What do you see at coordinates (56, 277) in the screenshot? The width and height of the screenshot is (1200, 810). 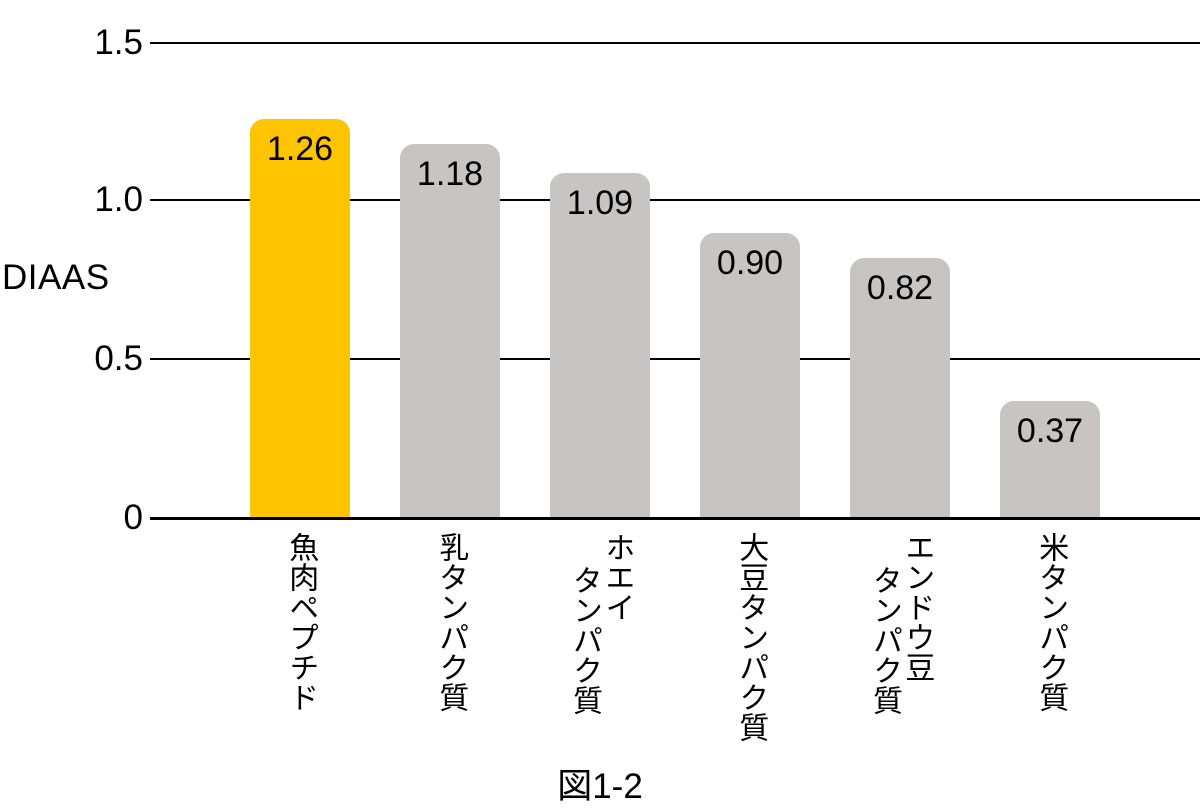 I see `y-axis-title: DIAAS` at bounding box center [56, 277].